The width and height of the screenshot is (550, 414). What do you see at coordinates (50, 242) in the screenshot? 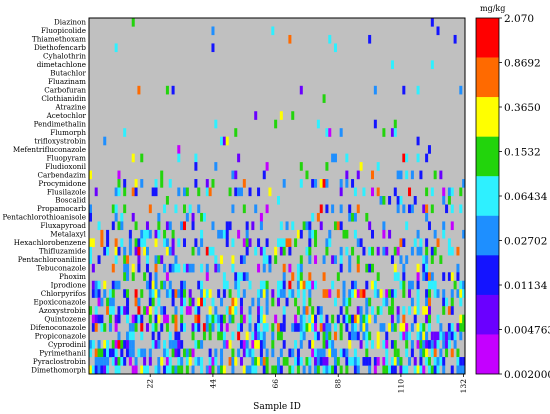
I see `row-label: Hexachlorobenzene` at bounding box center [50, 242].